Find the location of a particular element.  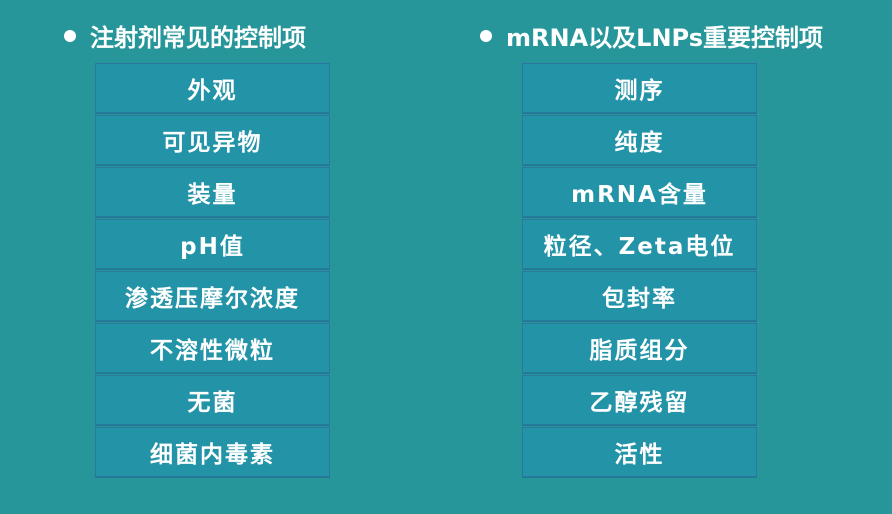

table-cell: 测序 is located at coordinates (639, 88).